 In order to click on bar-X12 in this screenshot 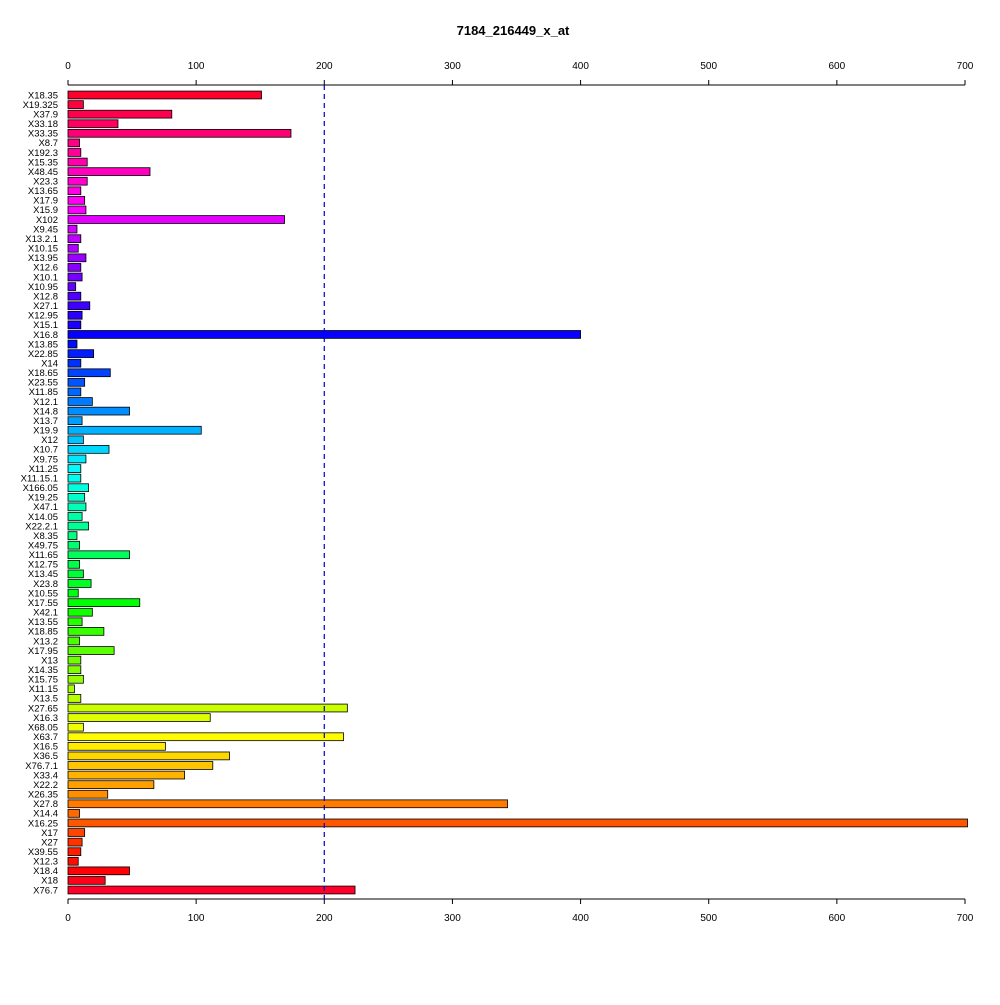, I will do `click(75, 440)`.